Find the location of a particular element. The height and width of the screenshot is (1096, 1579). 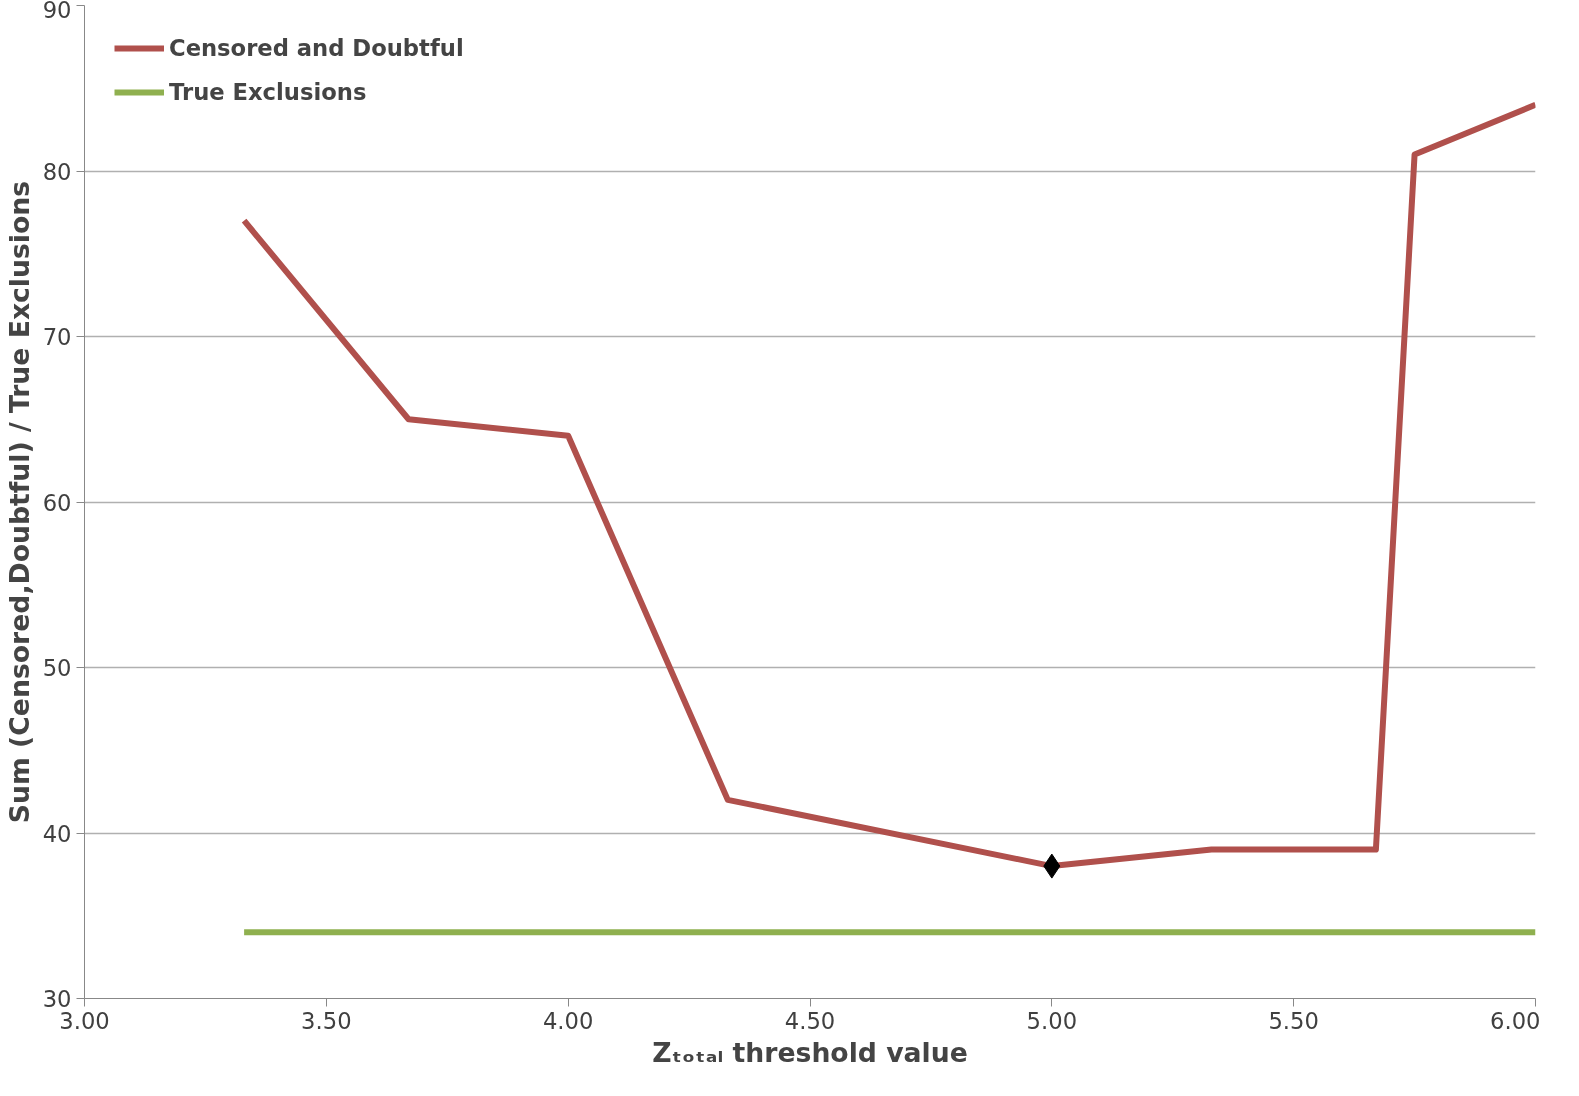

x-axis-title: Zₜₒₜₐₗ threshold value is located at coordinates (810, 1052).